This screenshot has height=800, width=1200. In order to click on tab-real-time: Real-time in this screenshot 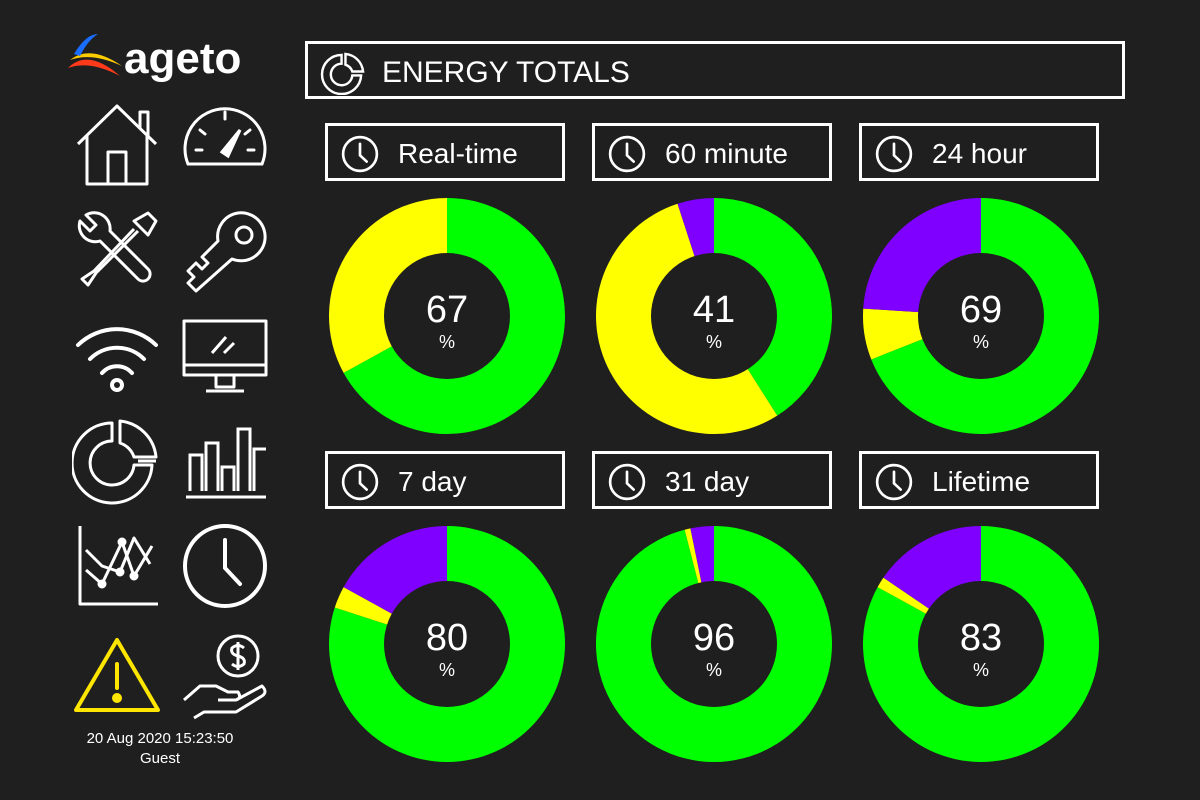, I will do `click(445, 152)`.